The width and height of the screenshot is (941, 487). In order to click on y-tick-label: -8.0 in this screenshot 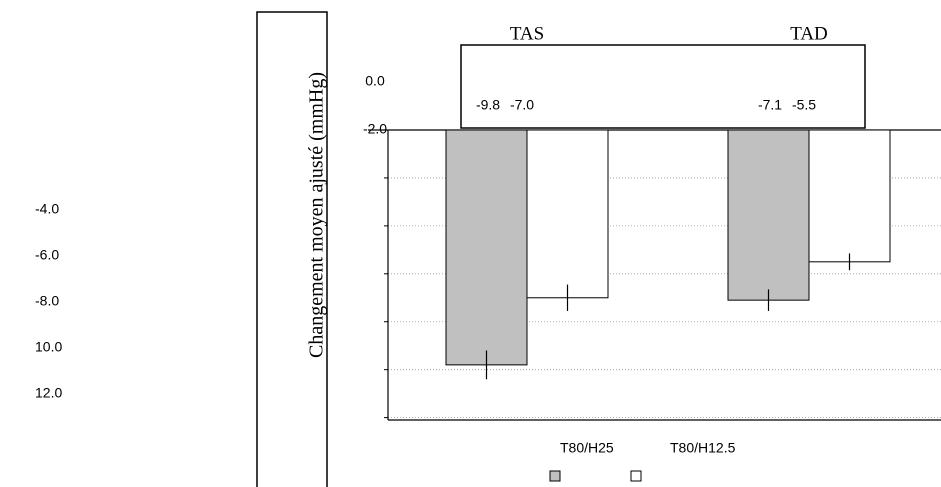, I will do `click(47, 301)`.